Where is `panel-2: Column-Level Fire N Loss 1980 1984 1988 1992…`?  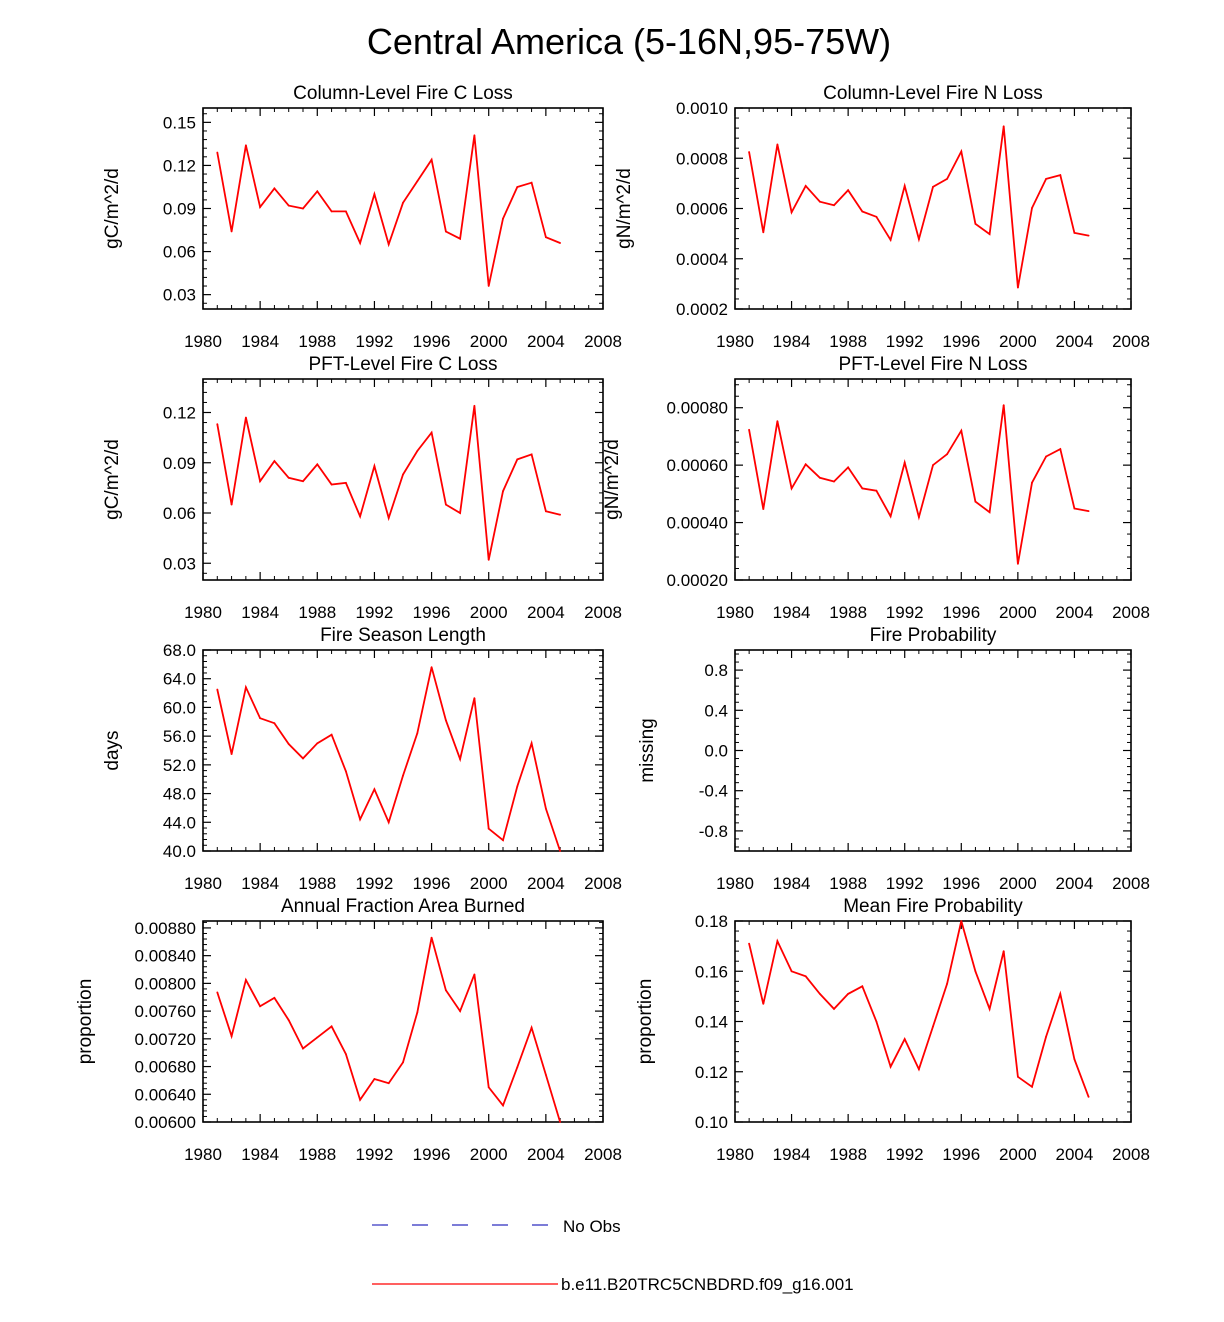
panel-2: Column-Level Fire N Loss 1980 1984 1988 1992… is located at coordinates (882, 217).